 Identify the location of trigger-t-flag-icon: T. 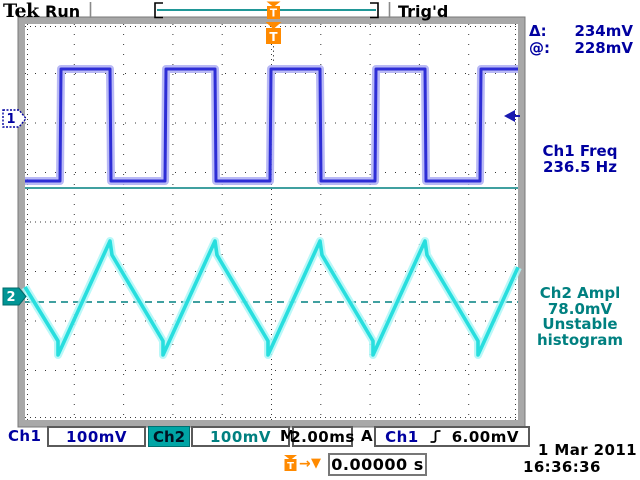
(290, 463).